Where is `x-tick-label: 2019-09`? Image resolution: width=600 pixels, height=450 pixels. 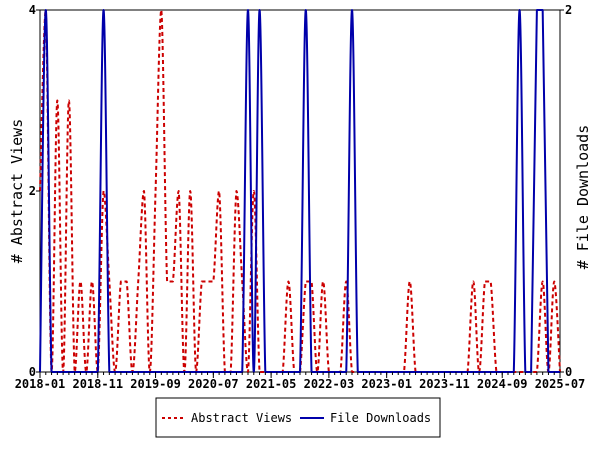 x-tick-label: 2019-09 is located at coordinates (155, 384).